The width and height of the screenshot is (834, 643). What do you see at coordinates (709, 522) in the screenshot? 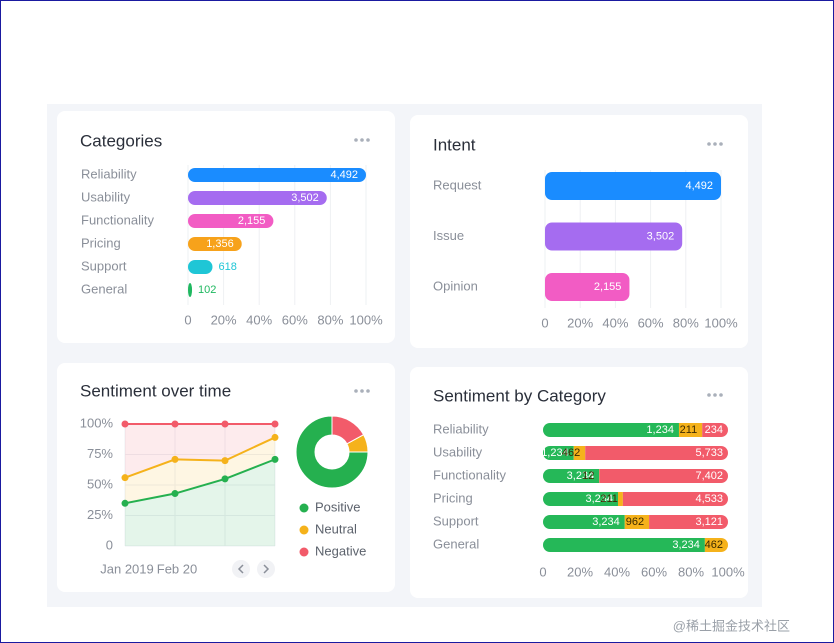
I see `value-label: 3,121` at bounding box center [709, 522].